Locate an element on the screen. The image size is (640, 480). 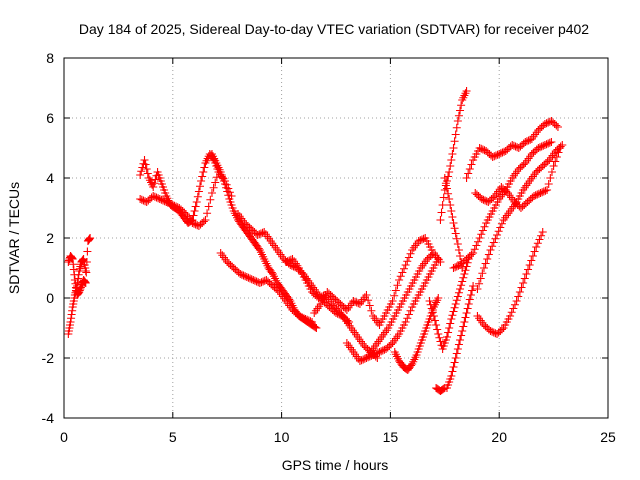
x-tick-label: 25 is located at coordinates (608, 437).